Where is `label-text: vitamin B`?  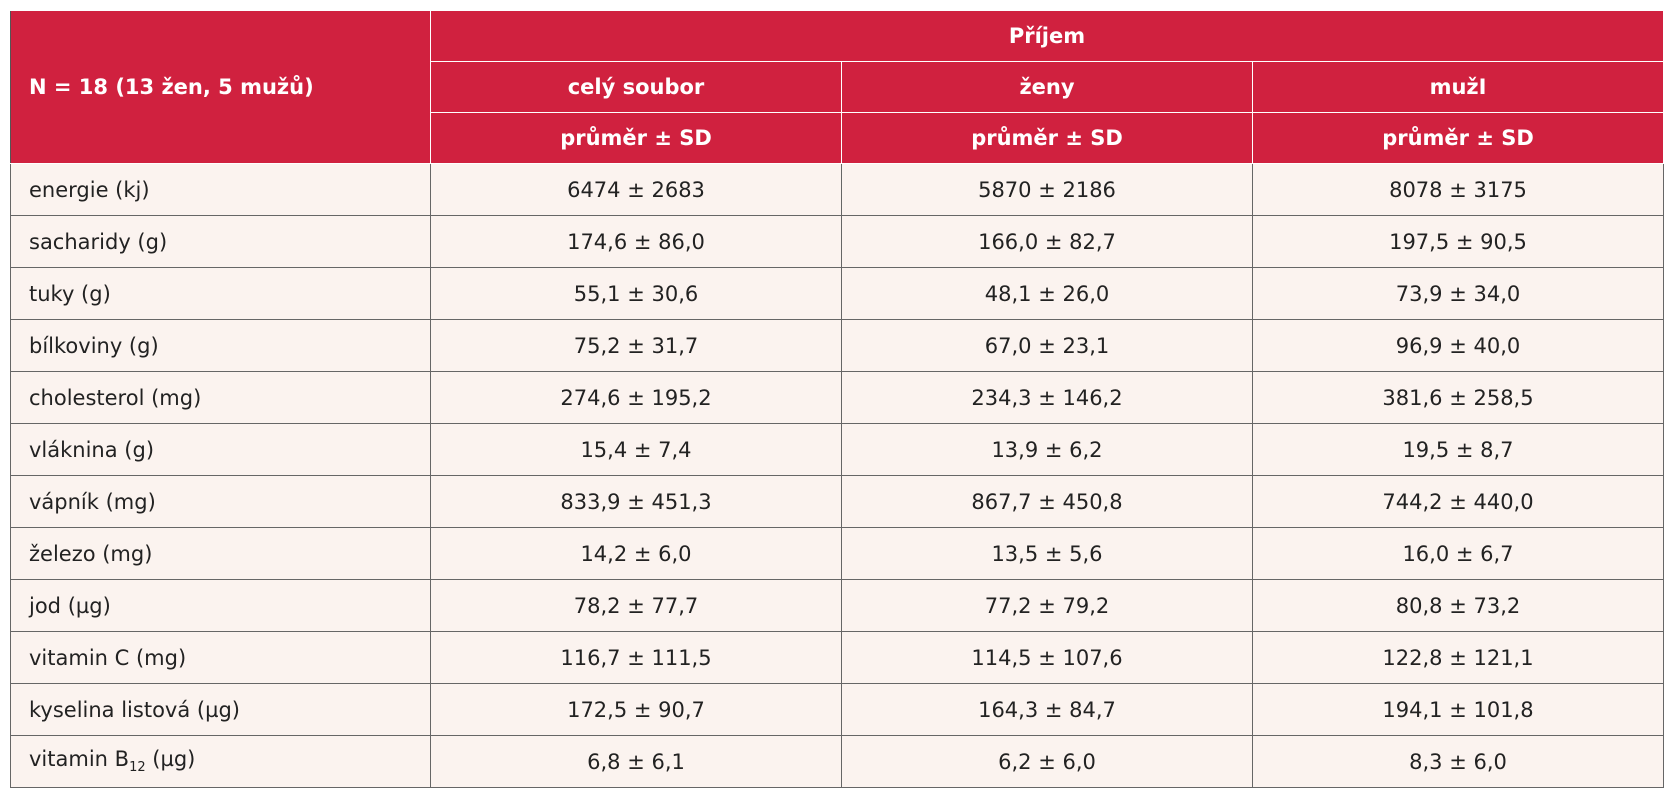
label-text: vitamin B is located at coordinates (79, 759).